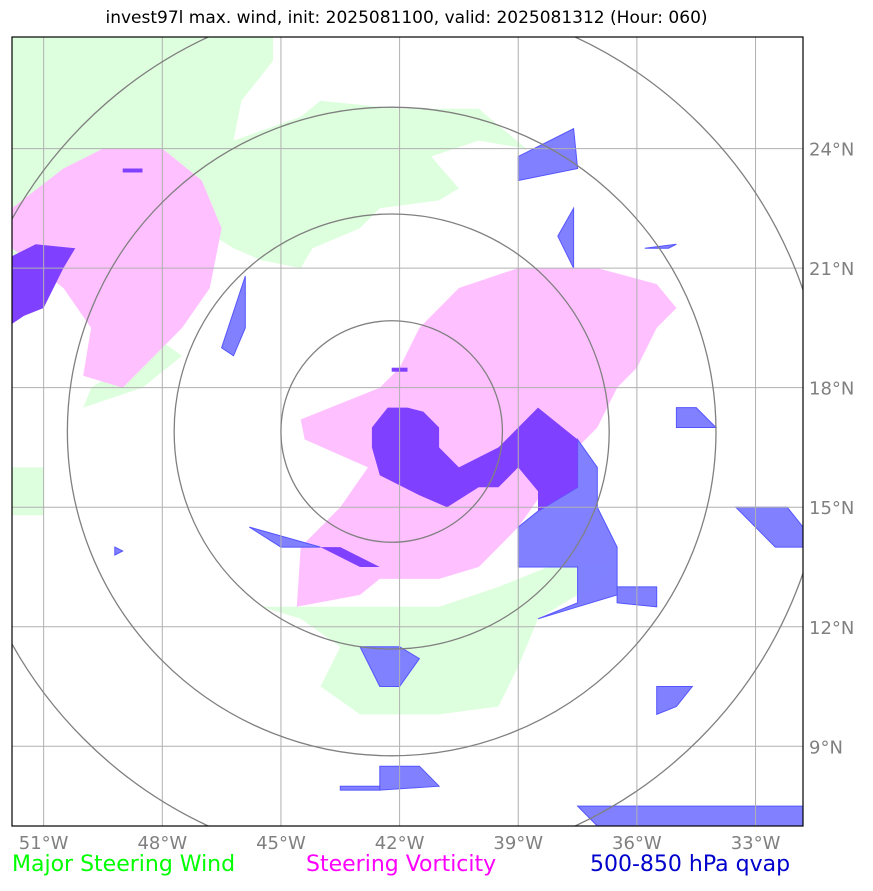 This screenshot has height=891, width=873. I want to click on lat-tick-label: 12°N, so click(831, 628).